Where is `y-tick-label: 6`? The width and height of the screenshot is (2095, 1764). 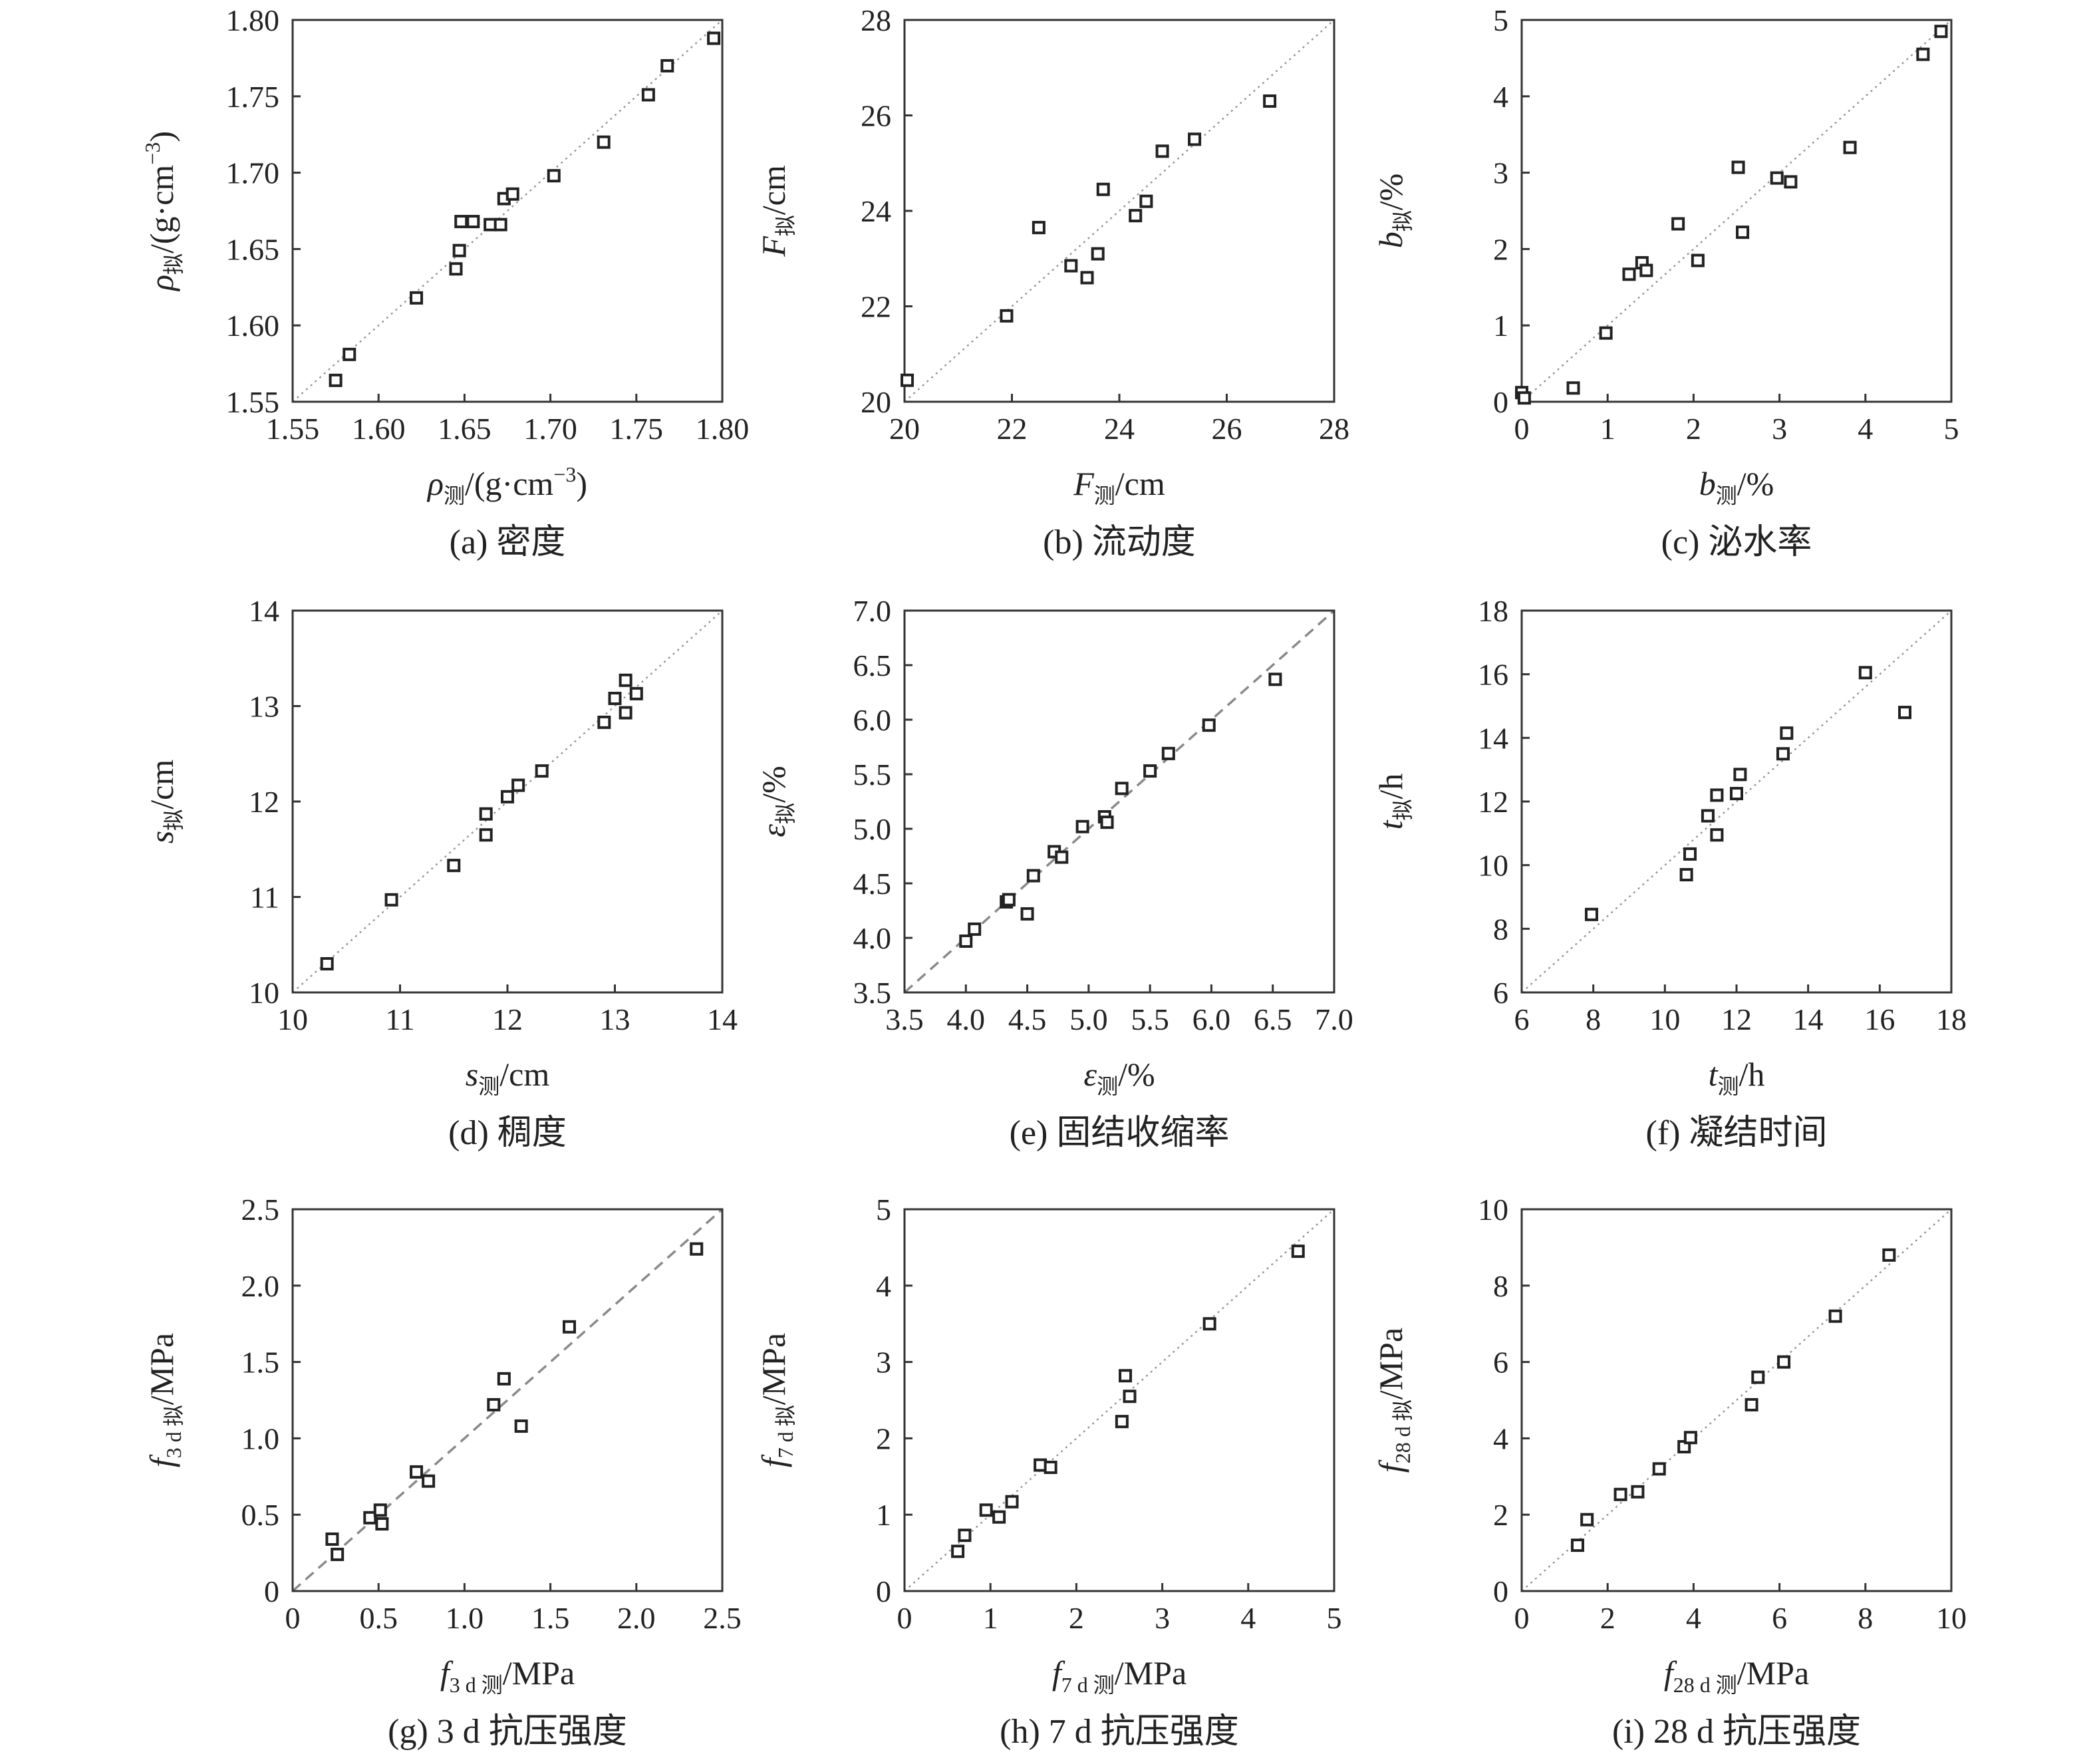
y-tick-label: 6 is located at coordinates (1500, 993).